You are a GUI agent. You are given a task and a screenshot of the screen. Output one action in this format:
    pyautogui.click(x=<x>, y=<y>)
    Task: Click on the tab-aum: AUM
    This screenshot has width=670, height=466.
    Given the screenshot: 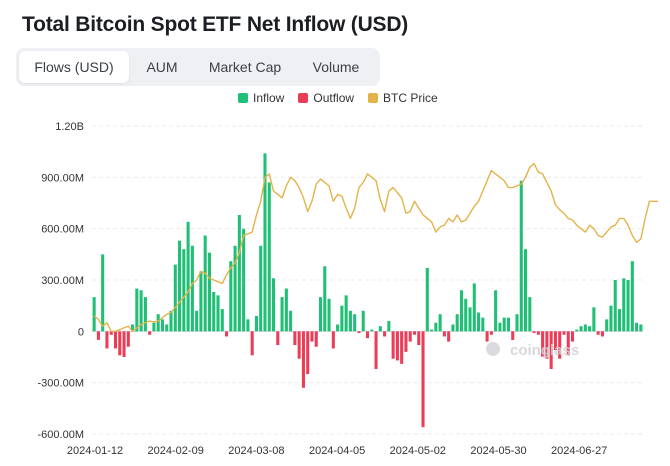 What is the action you would take?
    pyautogui.click(x=162, y=67)
    